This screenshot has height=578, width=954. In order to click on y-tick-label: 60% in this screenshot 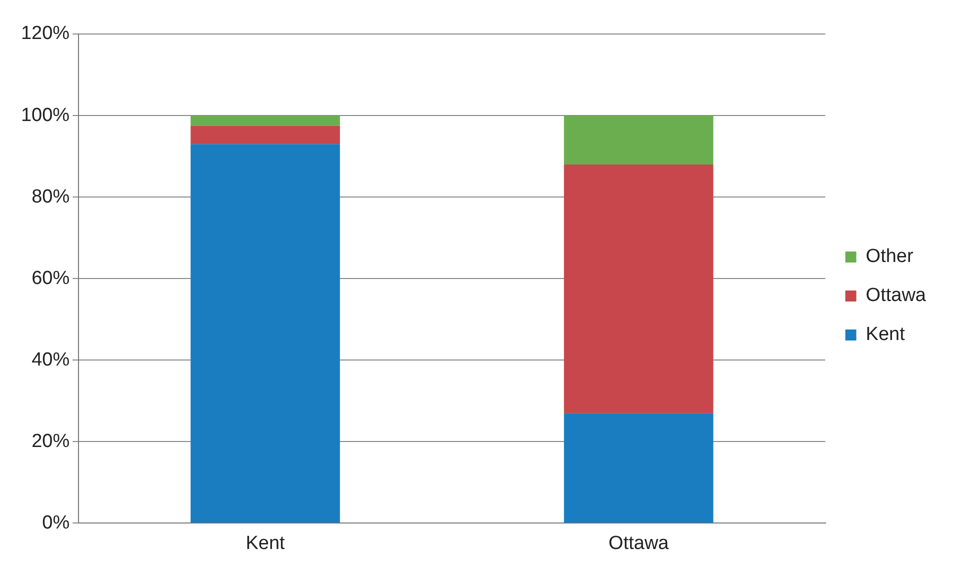, I will do `click(51, 278)`.